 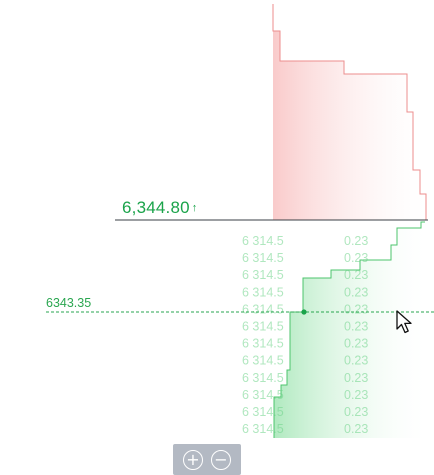 What do you see at coordinates (207, 459) in the screenshot?
I see `zoom-controls: + −` at bounding box center [207, 459].